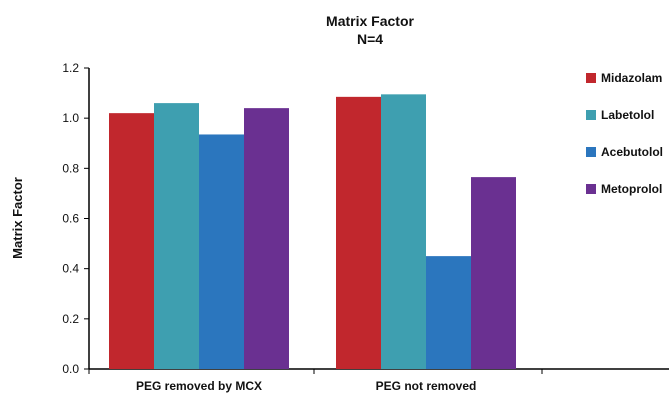 This screenshot has width=669, height=401. What do you see at coordinates (631, 189) in the screenshot?
I see `legend-label-metoprolol: Metoprolol` at bounding box center [631, 189].